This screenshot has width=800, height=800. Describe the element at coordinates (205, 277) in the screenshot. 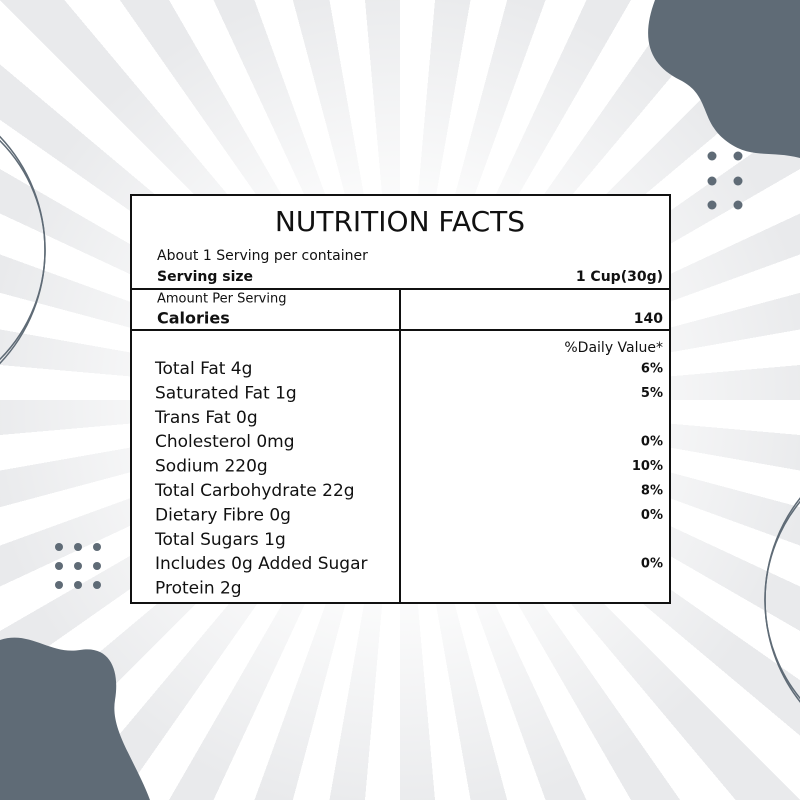

I see `serving-size-label: Serving size` at that location.